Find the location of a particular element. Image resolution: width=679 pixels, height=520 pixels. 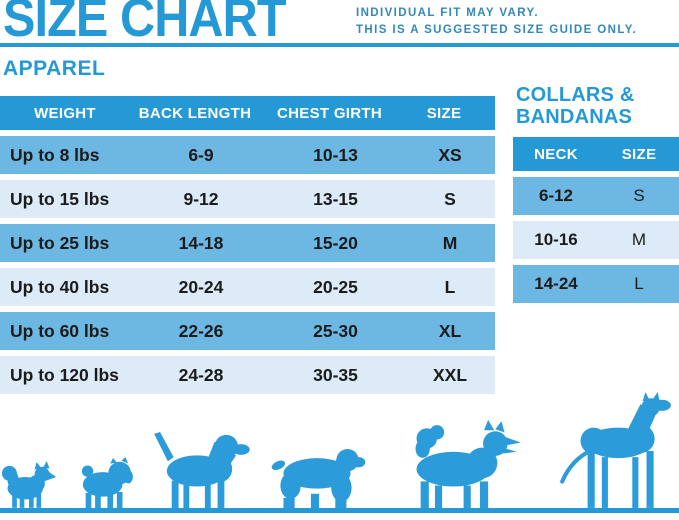

chest-girth-cell: 20-25 is located at coordinates (335, 286).